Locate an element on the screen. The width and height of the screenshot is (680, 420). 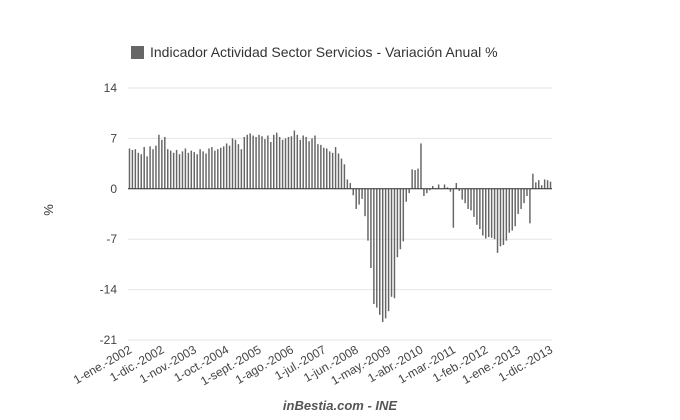
y-tick-label: -14 is located at coordinates (109, 290).